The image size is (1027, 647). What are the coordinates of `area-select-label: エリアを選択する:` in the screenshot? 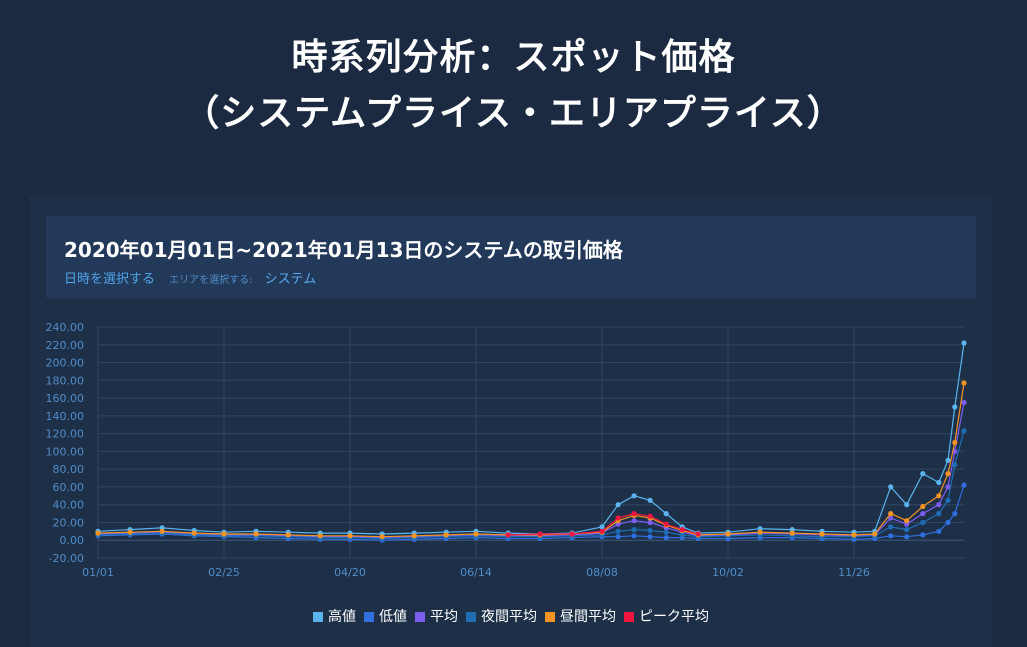 It's located at (211, 280).